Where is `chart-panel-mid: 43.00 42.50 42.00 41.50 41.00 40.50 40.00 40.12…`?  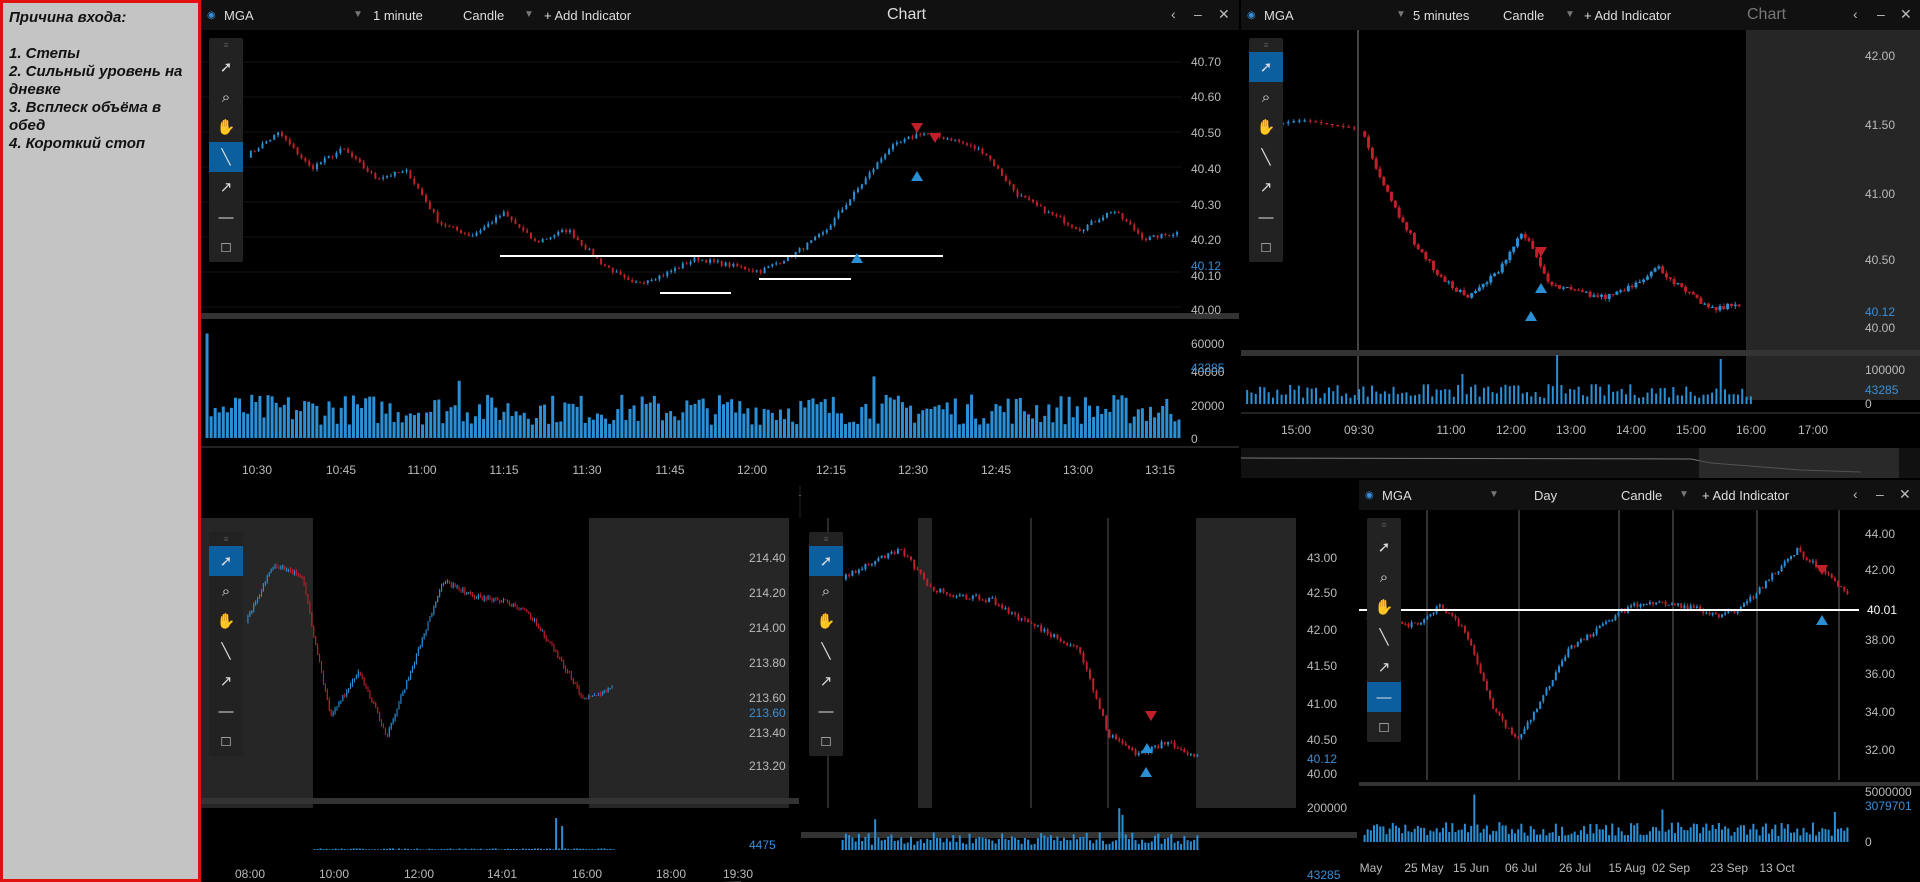
chart-panel-mid: 43.00 42.50 42.00 41.50 41.00 40.50 40.00 40.12… is located at coordinates (1079, 681).